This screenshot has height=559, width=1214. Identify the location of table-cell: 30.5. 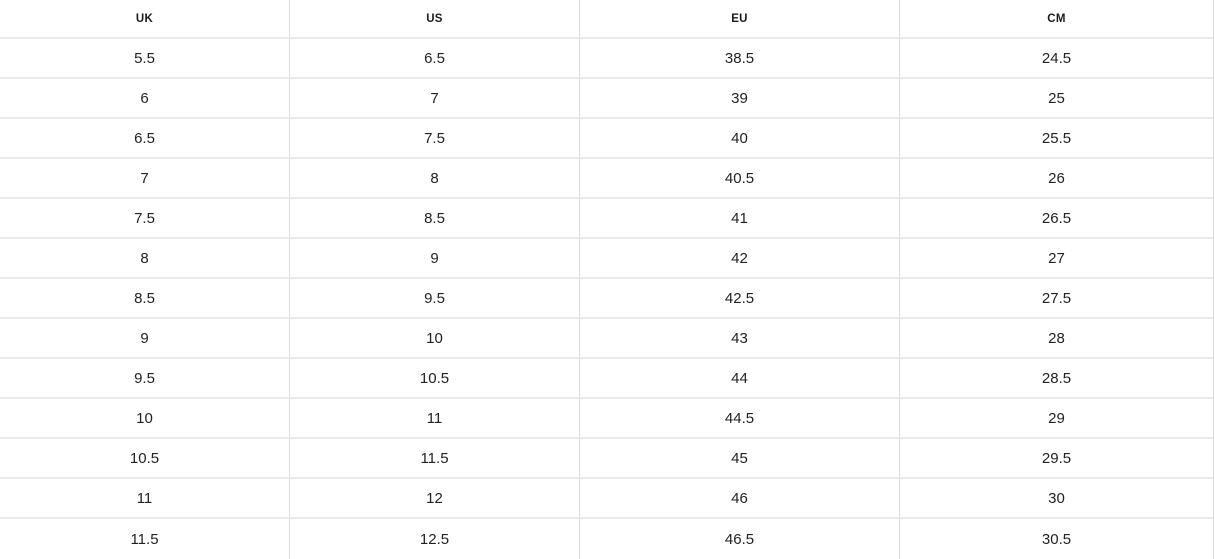
(1057, 539).